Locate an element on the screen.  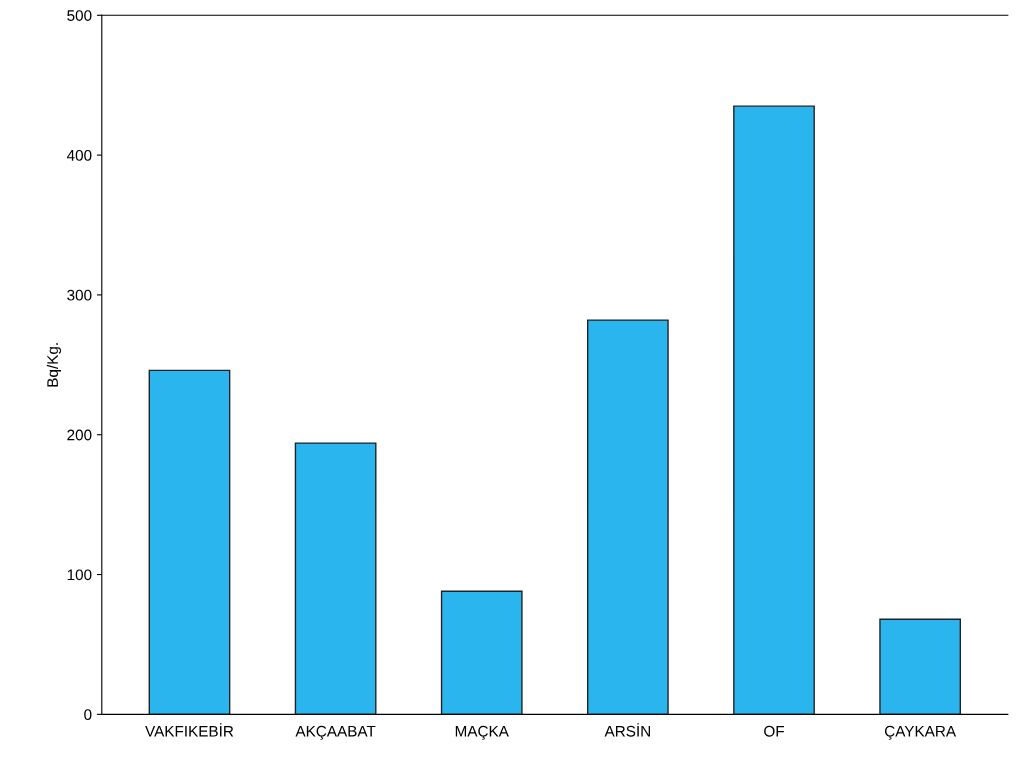
y-tick-label: 100 is located at coordinates (79, 575).